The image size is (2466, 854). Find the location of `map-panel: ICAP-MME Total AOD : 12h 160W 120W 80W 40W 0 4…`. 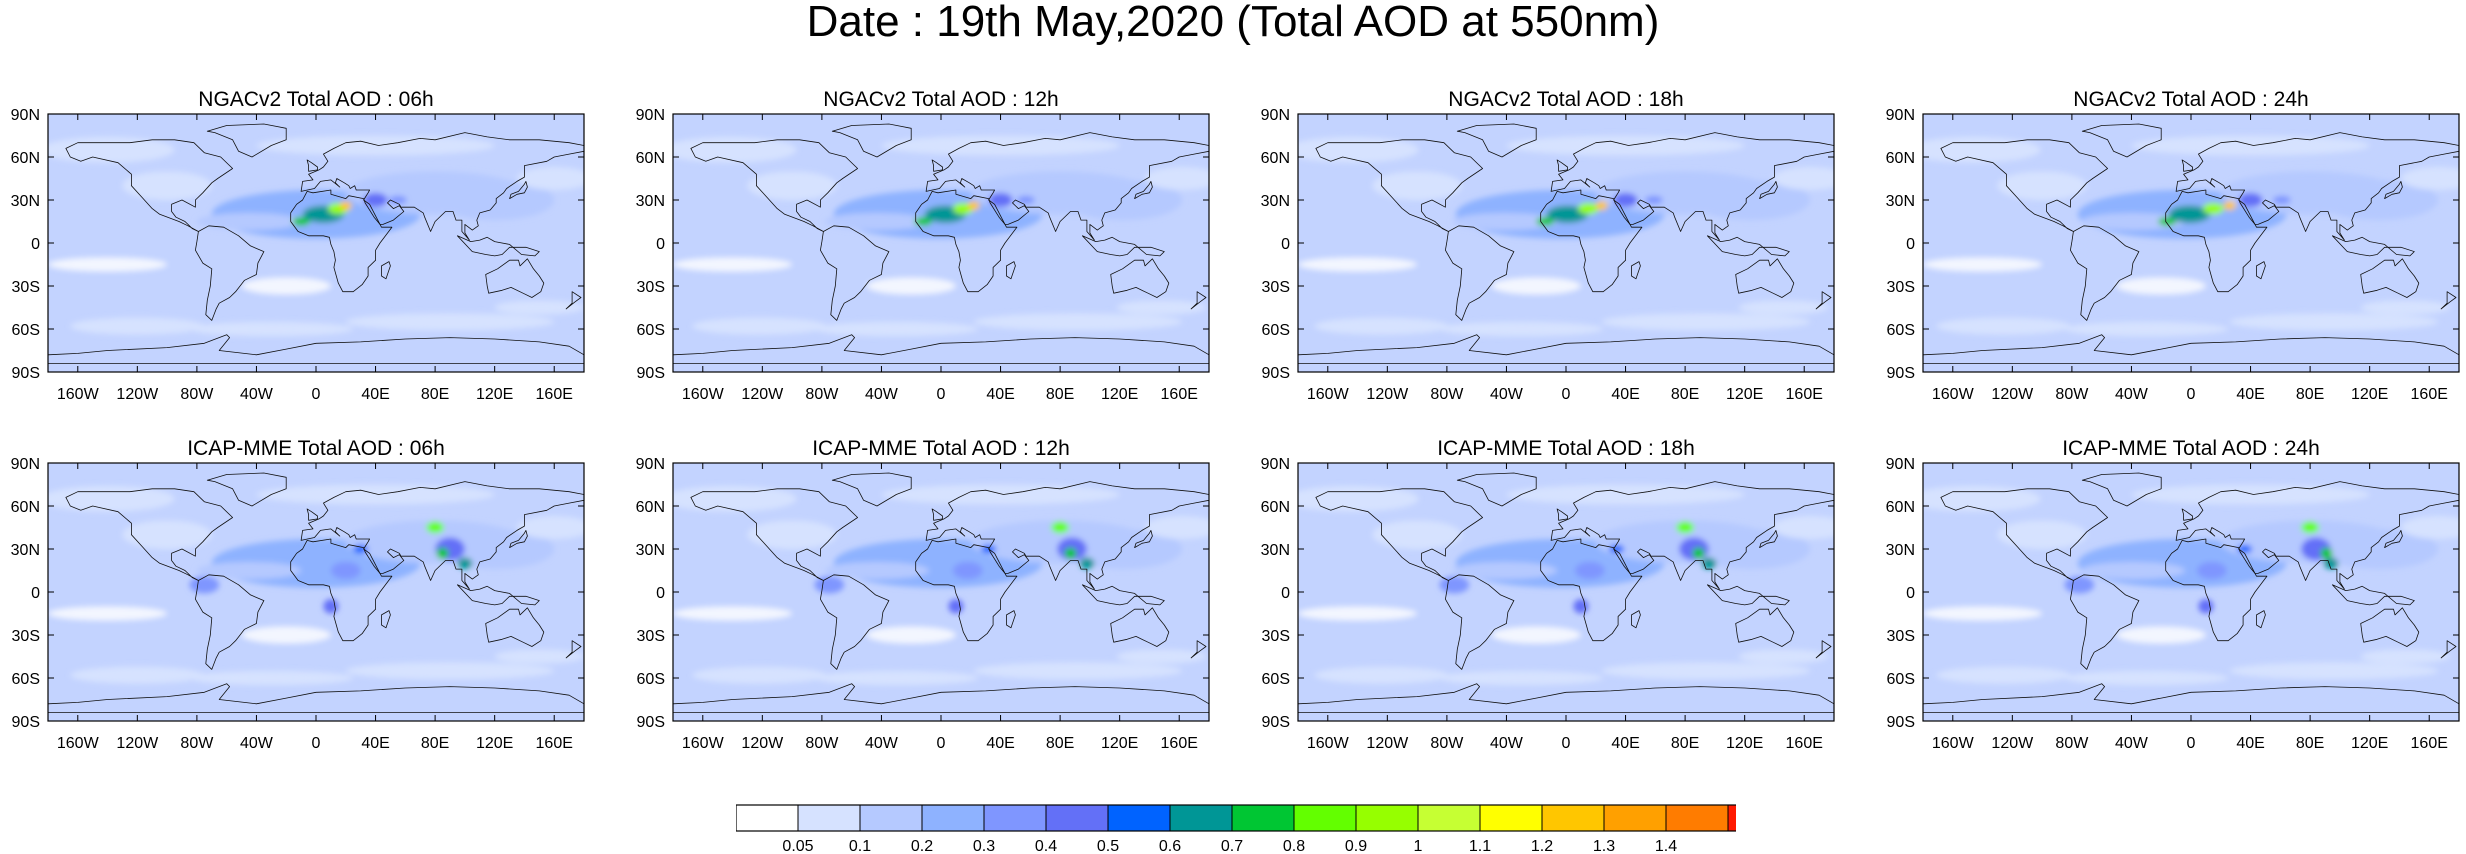

map-panel: ICAP-MME Total AOD : 12h 160W 120W 80W 40W 0 4… is located at coordinates (917, 602).